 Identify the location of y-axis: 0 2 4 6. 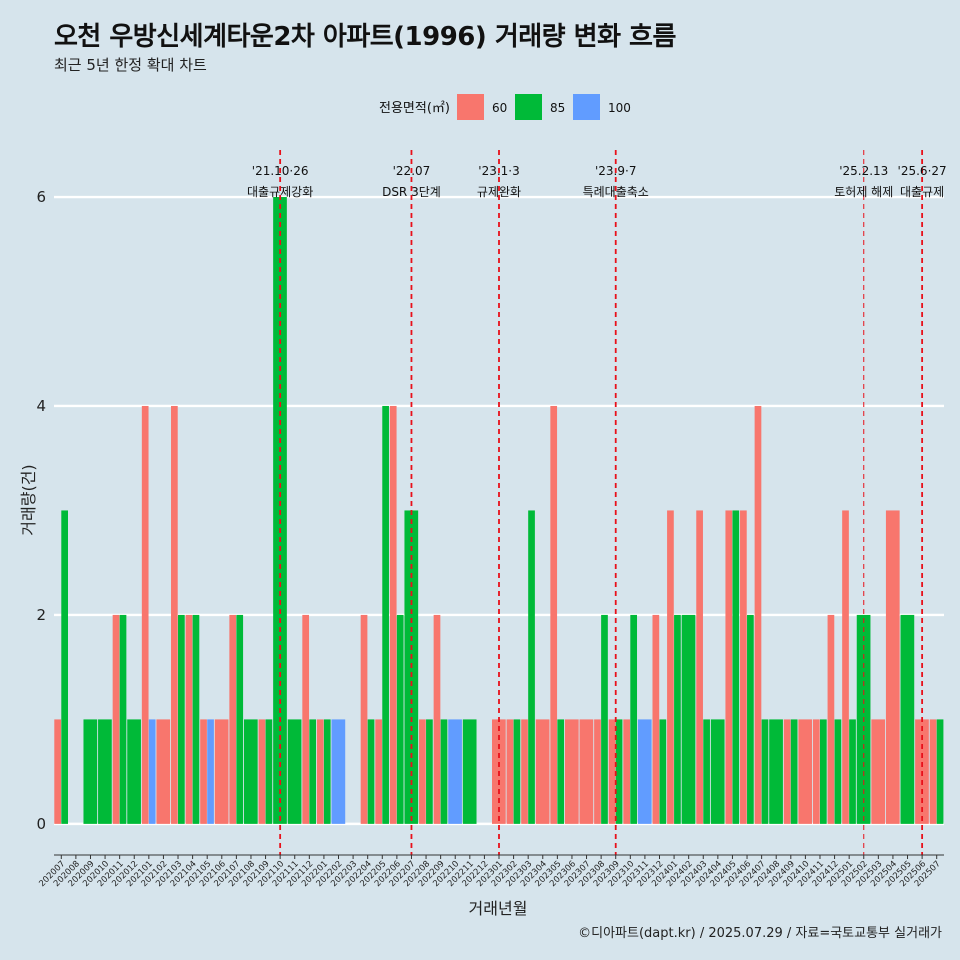
(41, 510).